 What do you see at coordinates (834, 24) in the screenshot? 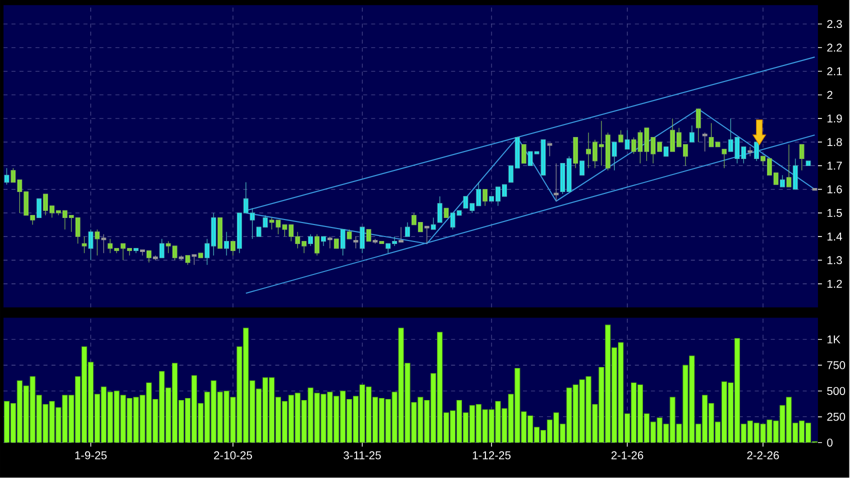
I see `y-tick-label: 2.3` at bounding box center [834, 24].